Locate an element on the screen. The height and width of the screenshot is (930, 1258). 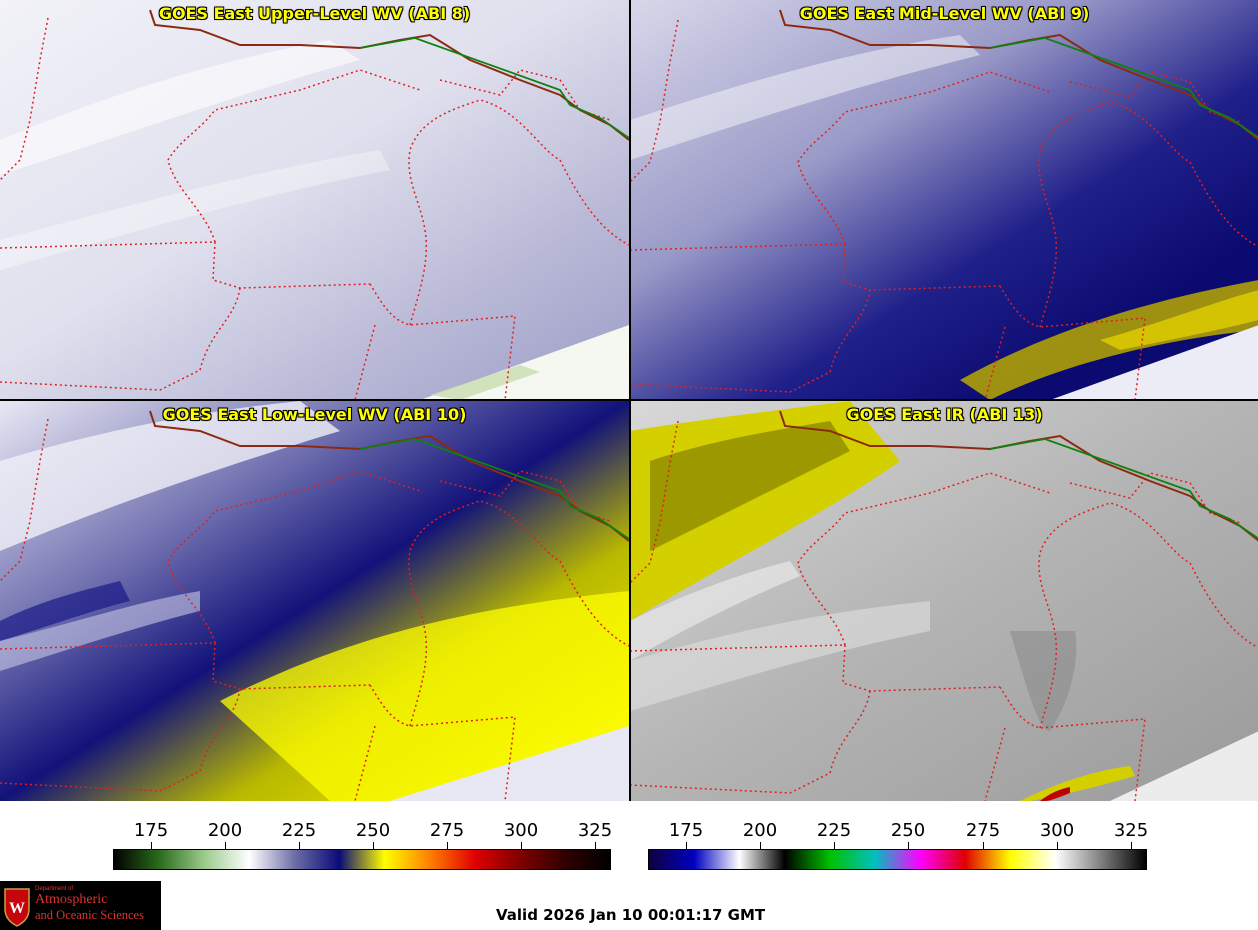
logo-line-atmospheric: Atmospheric is located at coordinates (71, 899).